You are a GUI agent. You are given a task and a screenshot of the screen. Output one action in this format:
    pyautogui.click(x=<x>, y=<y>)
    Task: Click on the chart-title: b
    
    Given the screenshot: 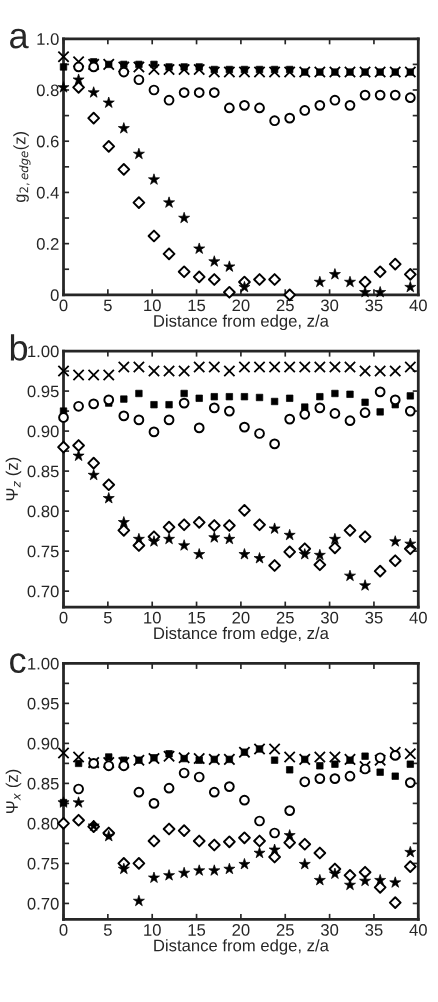 What is the action you would take?
    pyautogui.click(x=19, y=347)
    